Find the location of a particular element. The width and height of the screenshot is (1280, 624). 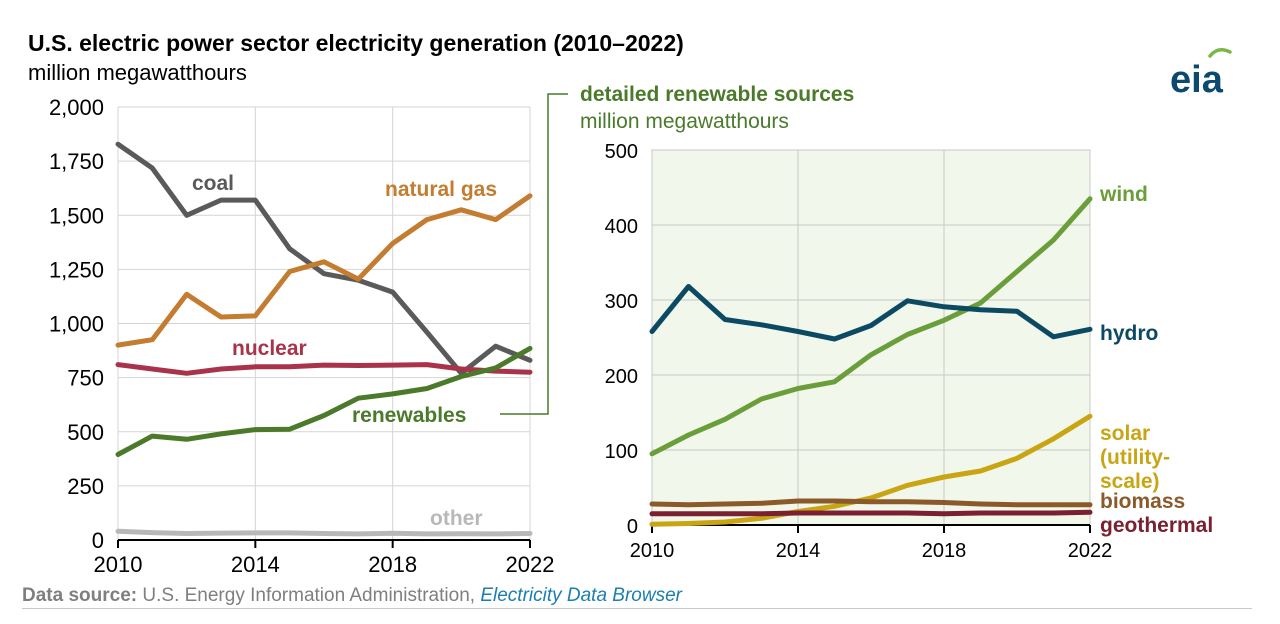

renewables-chart-ytick-label: 500 is located at coordinates (621, 152).